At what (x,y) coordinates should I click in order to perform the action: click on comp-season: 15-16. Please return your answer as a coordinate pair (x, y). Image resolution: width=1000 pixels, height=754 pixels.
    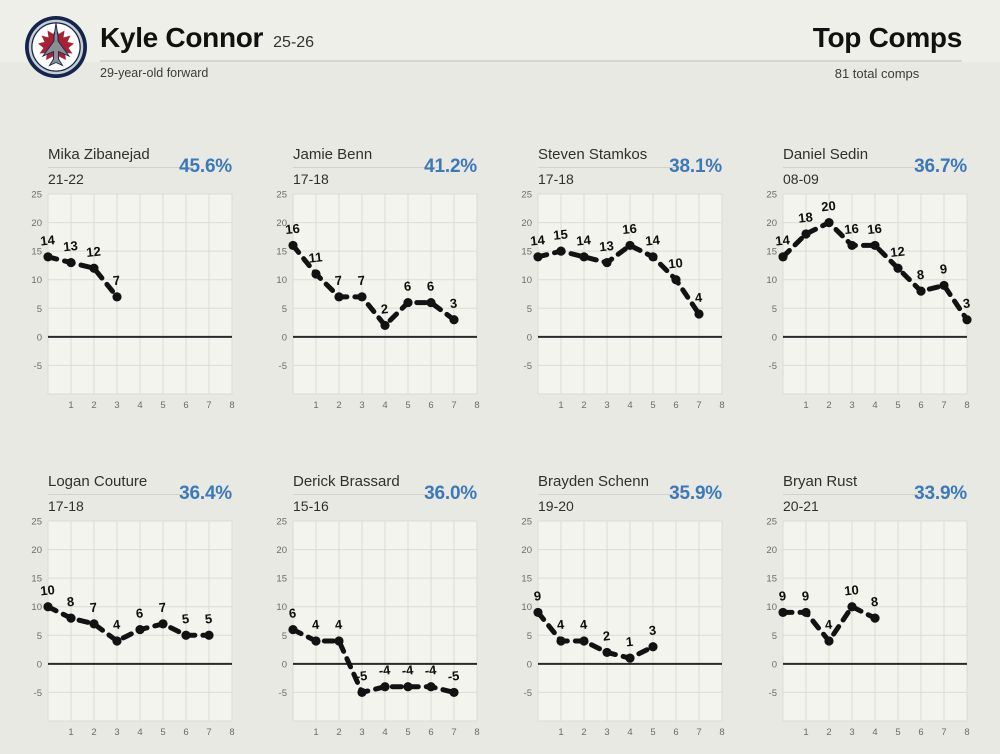
    Looking at the image, I should click on (311, 506).